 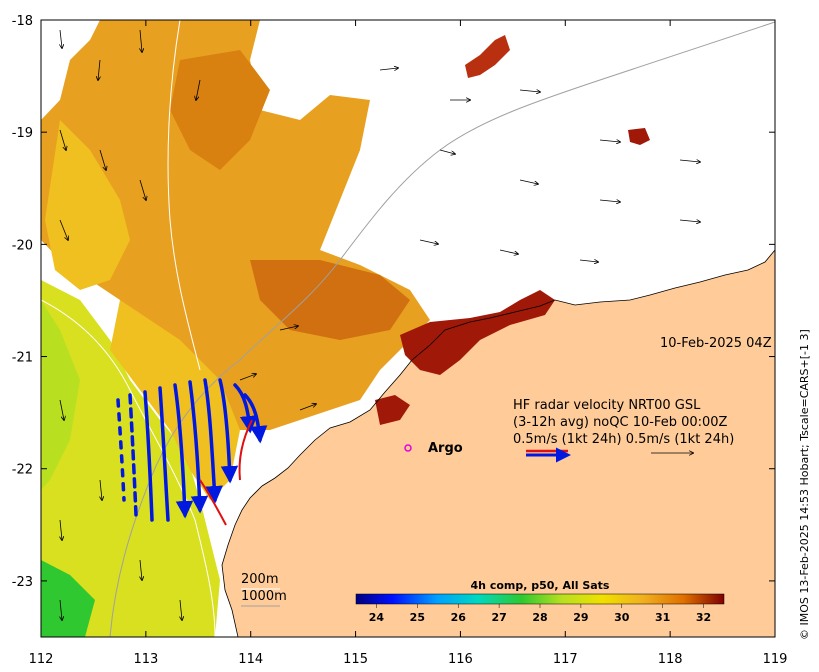 I want to click on colorbar-tick-label: 26, so click(x=459, y=617).